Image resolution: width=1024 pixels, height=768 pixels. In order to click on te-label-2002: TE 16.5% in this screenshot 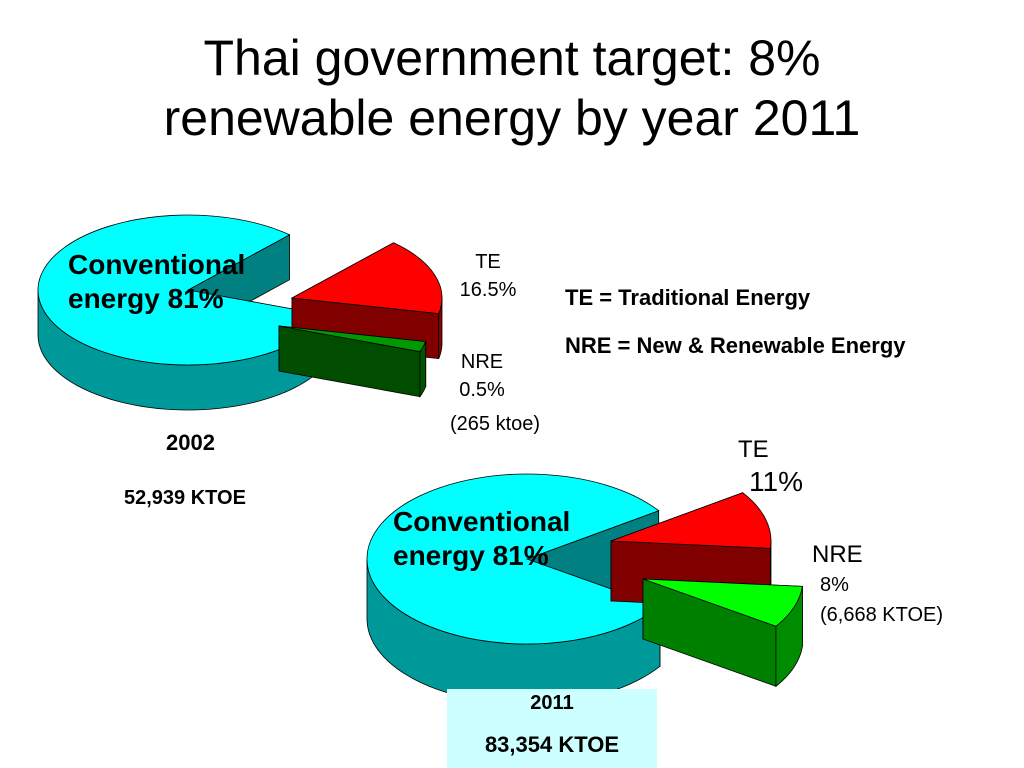, I will do `click(488, 276)`.